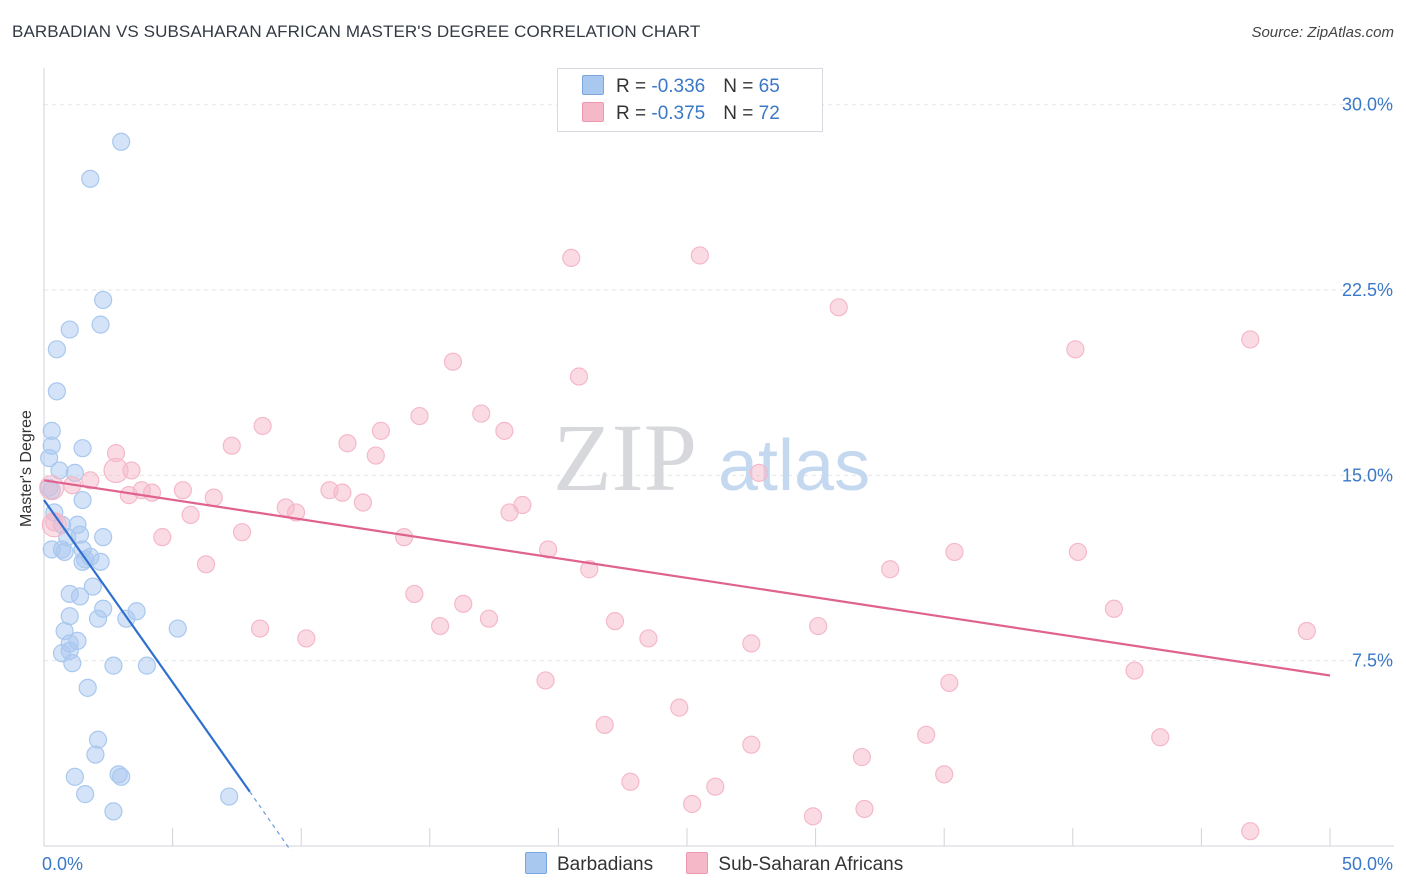  What do you see at coordinates (62, 864) in the screenshot?
I see `x-tick-label: 0.0%` at bounding box center [62, 864].